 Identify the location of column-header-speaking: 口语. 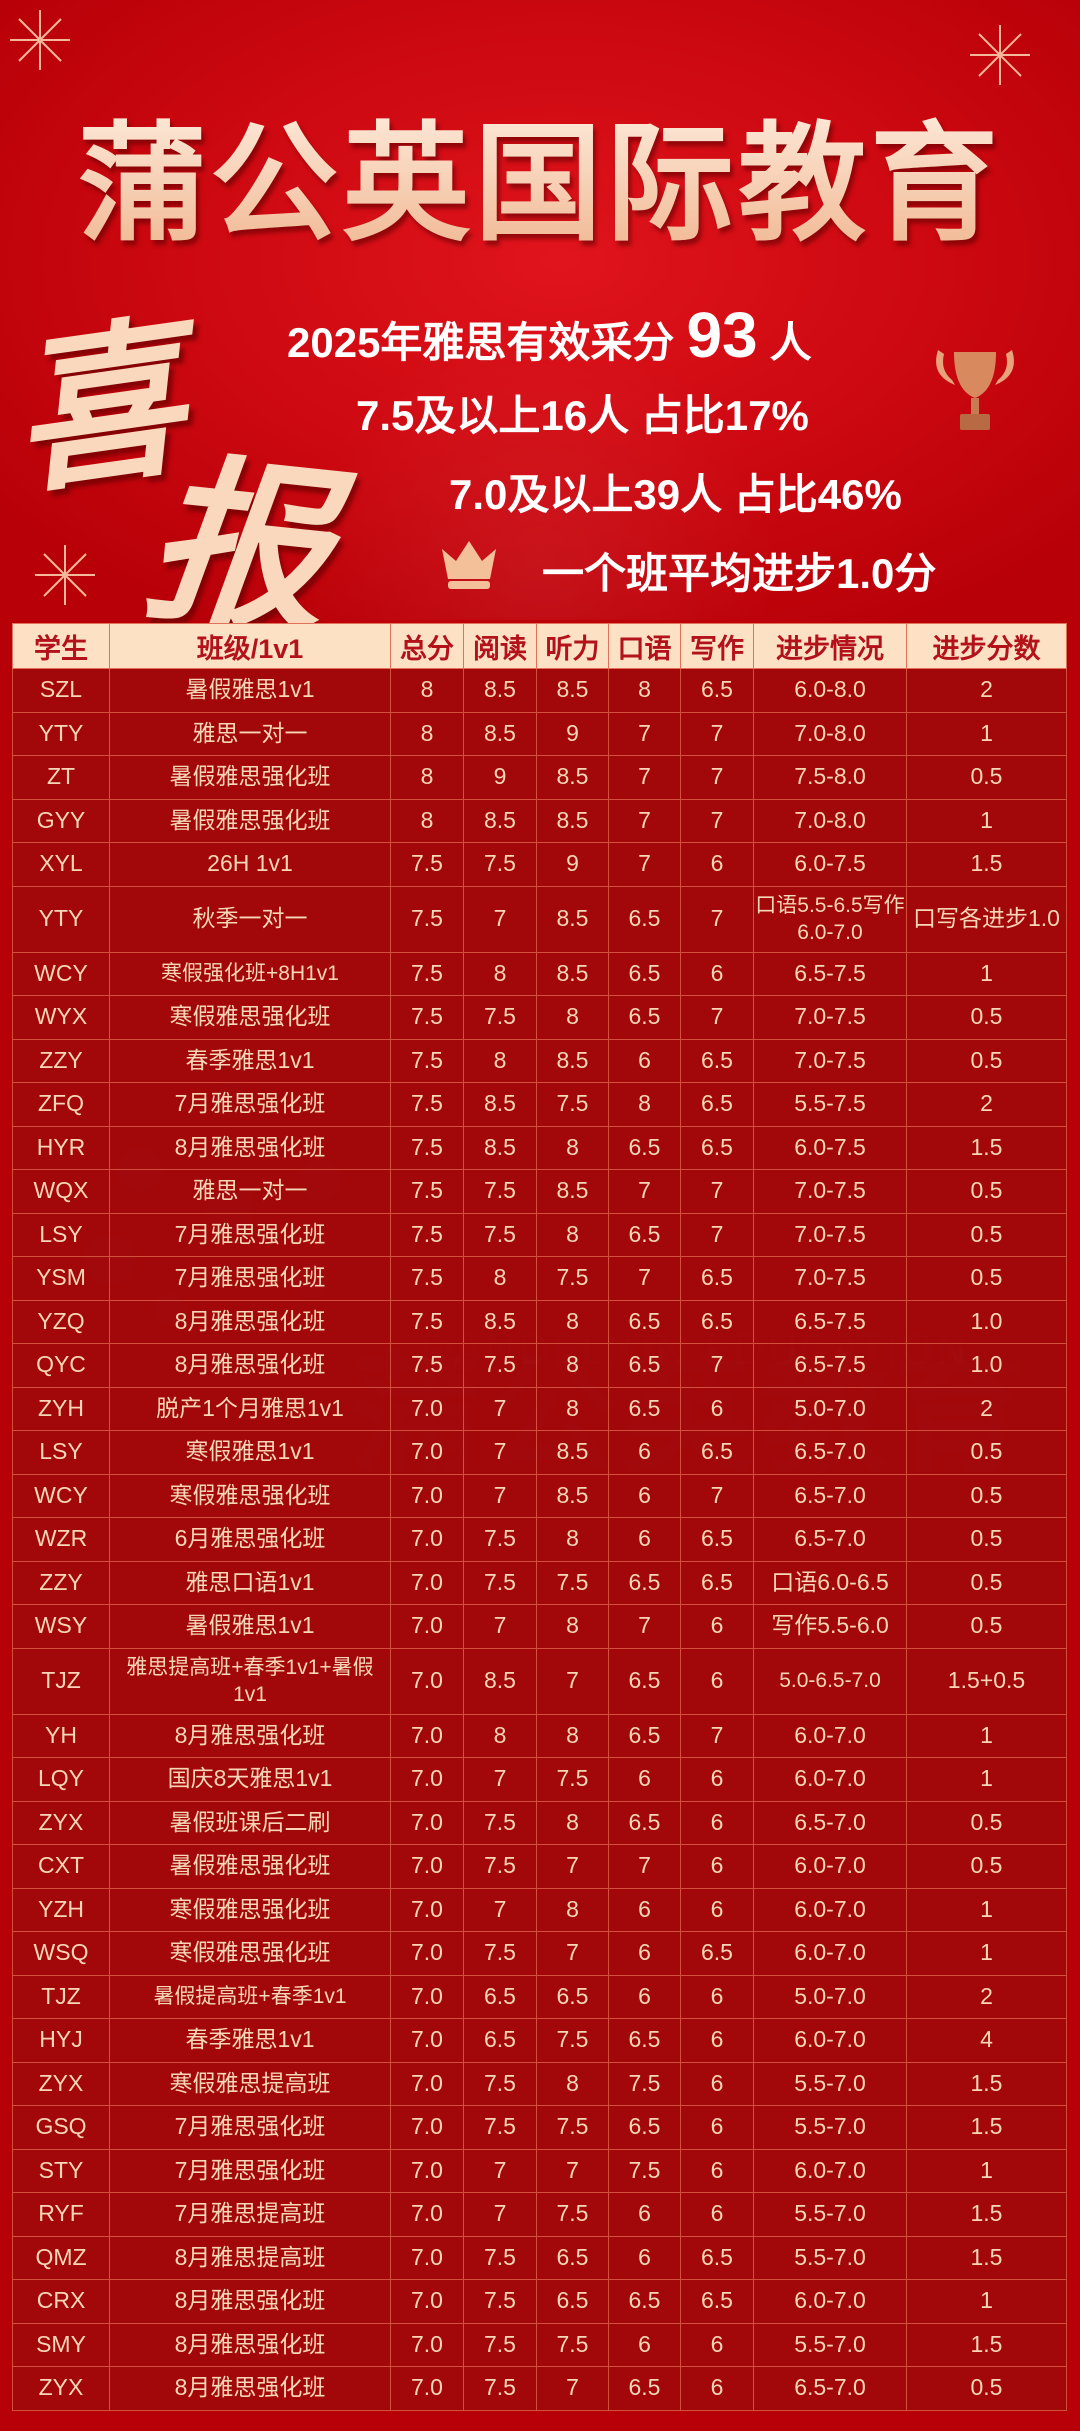
(644, 646).